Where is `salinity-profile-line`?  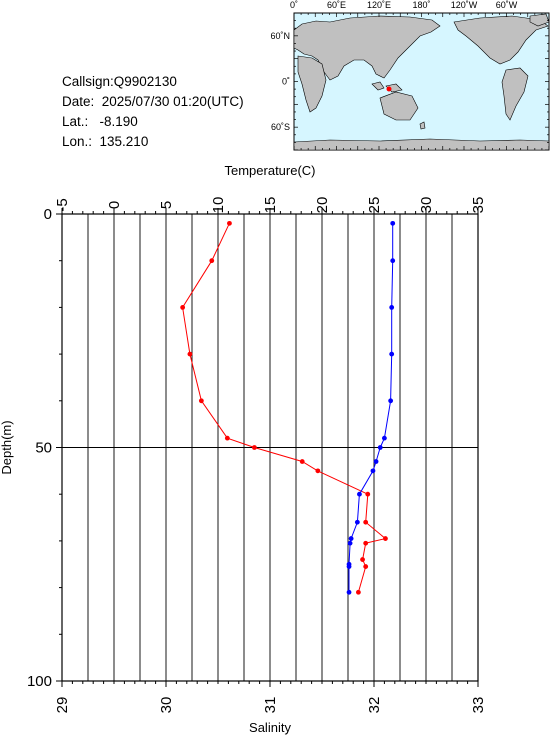 salinity-profile-line is located at coordinates (371, 408).